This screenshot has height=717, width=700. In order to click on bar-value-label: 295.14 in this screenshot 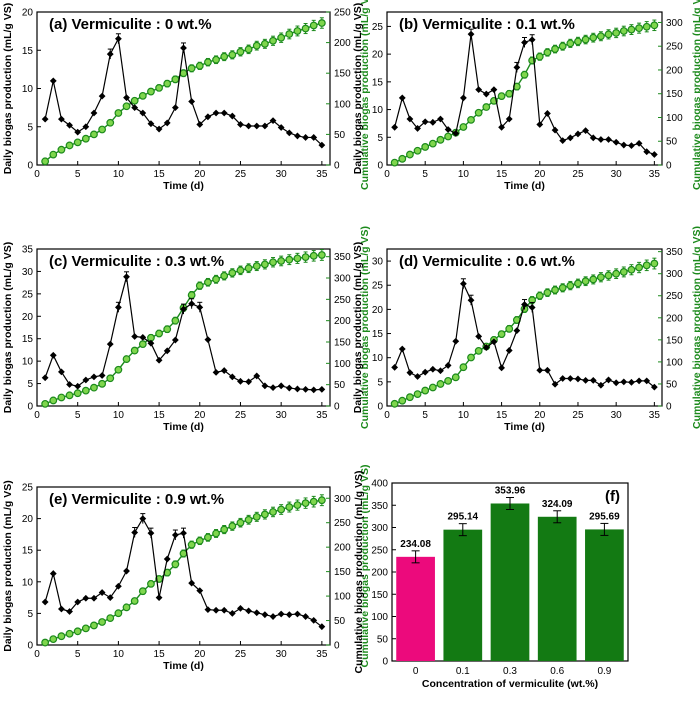, I will do `click(463, 517)`.